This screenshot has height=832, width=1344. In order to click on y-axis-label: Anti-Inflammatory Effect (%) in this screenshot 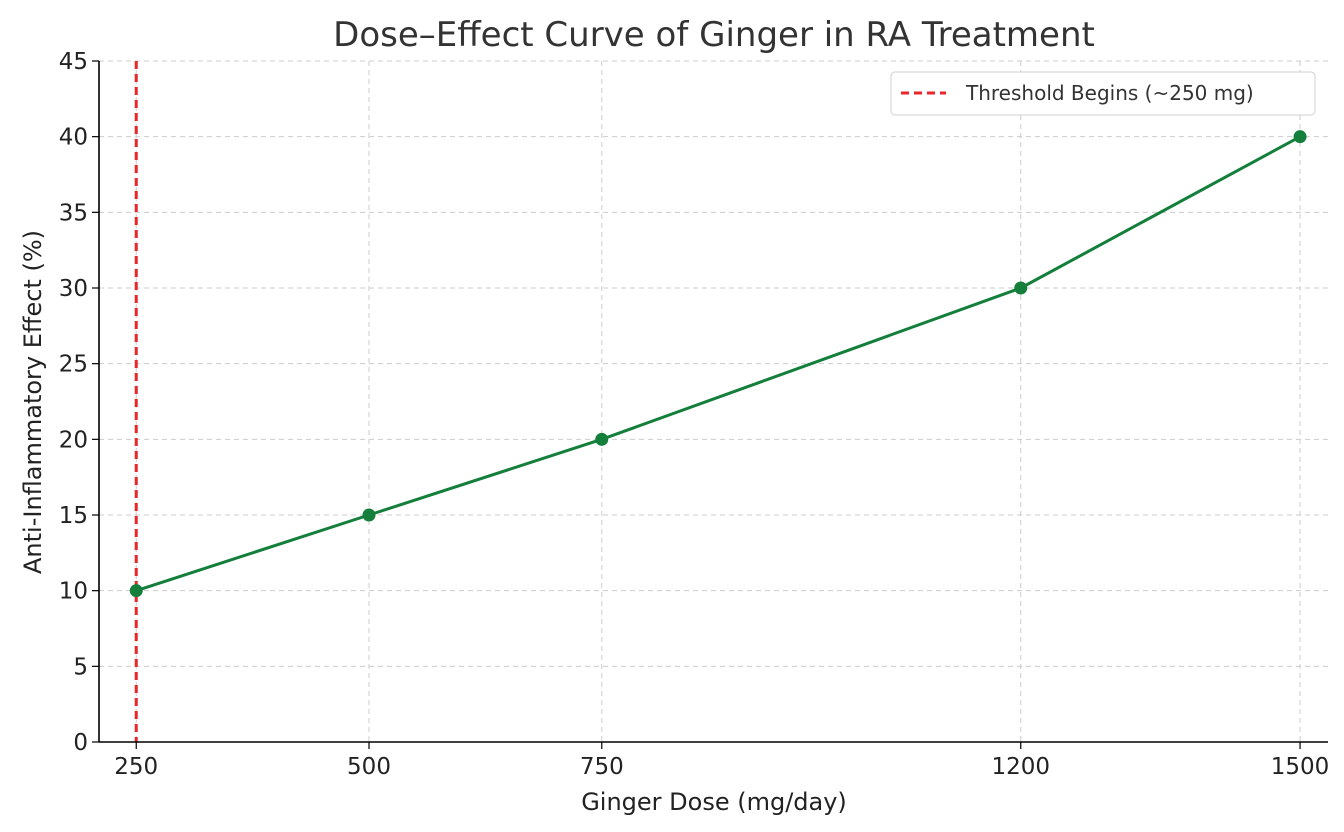, I will do `click(33, 402)`.